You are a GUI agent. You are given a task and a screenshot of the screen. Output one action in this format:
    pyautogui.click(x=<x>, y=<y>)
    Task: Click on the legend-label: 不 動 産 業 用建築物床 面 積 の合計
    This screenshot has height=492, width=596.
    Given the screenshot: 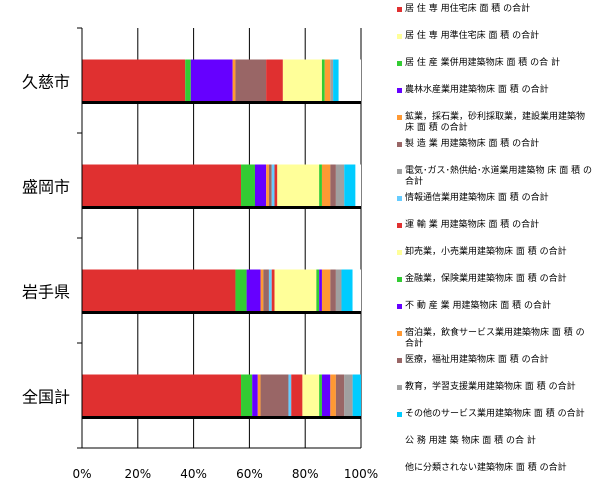 What is the action you would take?
    pyautogui.click(x=478, y=306)
    